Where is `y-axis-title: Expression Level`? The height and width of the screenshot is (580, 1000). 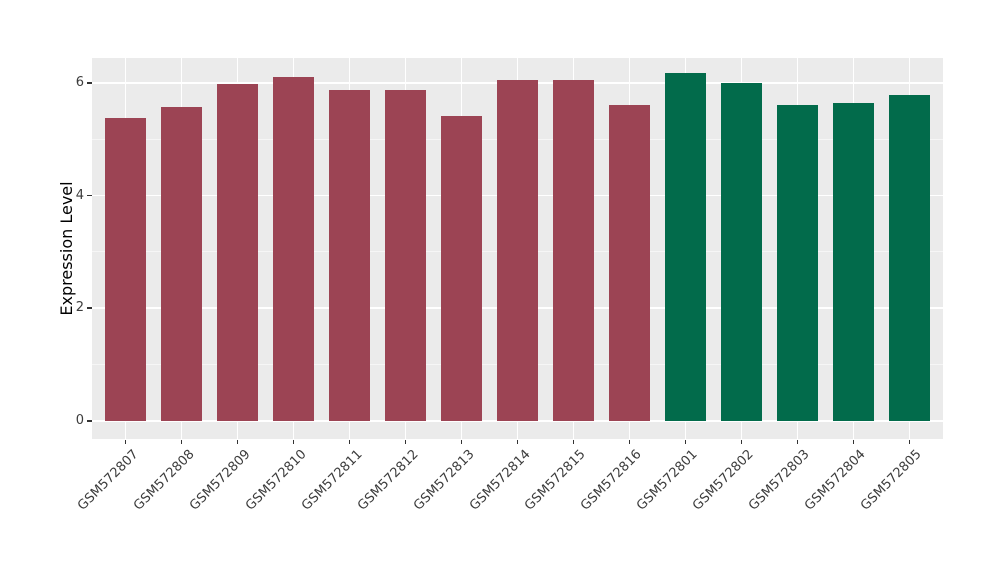 y-axis-title: Expression Level is located at coordinates (66, 248).